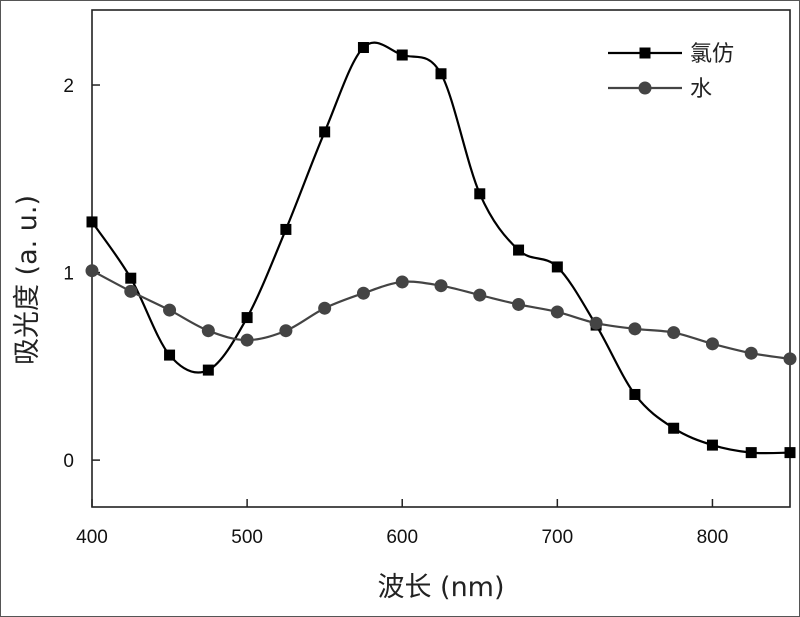 The width and height of the screenshot is (800, 617). I want to click on legend-item: 氯仿, so click(671, 54).